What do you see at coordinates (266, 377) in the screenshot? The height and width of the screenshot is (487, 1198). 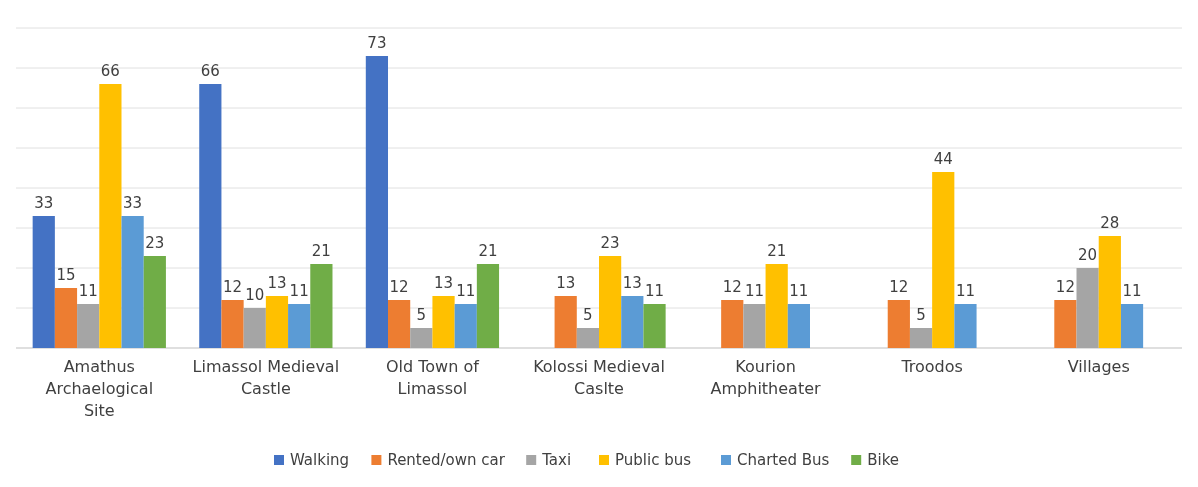 I see `x-tick-label: Limassol Medieval Castle` at bounding box center [266, 377].